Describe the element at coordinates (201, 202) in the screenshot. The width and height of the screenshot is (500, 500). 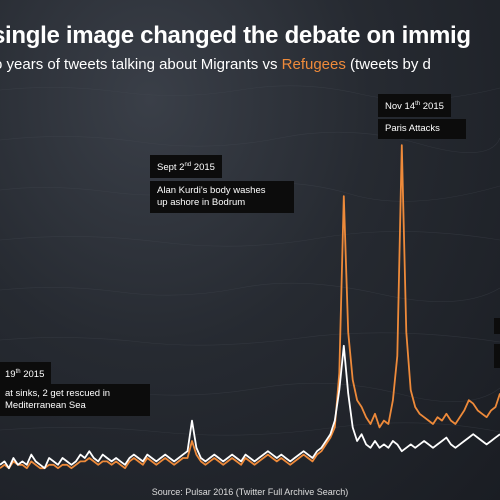
I see `annotation-sept-line2: up ashore in Bodrum` at that location.